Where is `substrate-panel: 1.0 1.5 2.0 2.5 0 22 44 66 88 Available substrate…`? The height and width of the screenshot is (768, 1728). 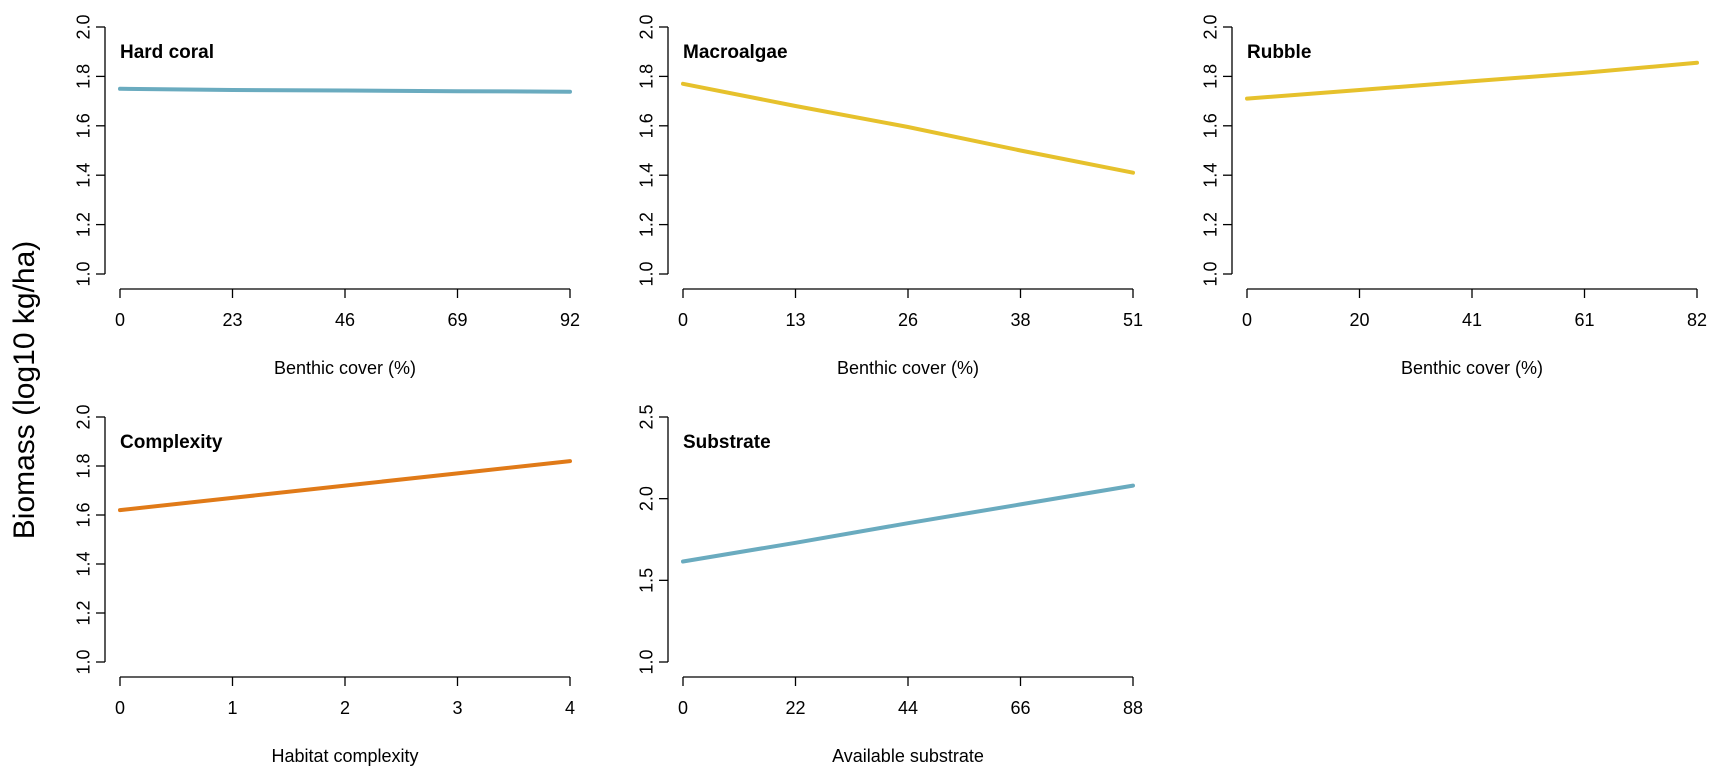
substrate-panel: 1.0 1.5 2.0 2.5 0 22 44 66 88 Available substrate… is located at coordinates (889, 585).